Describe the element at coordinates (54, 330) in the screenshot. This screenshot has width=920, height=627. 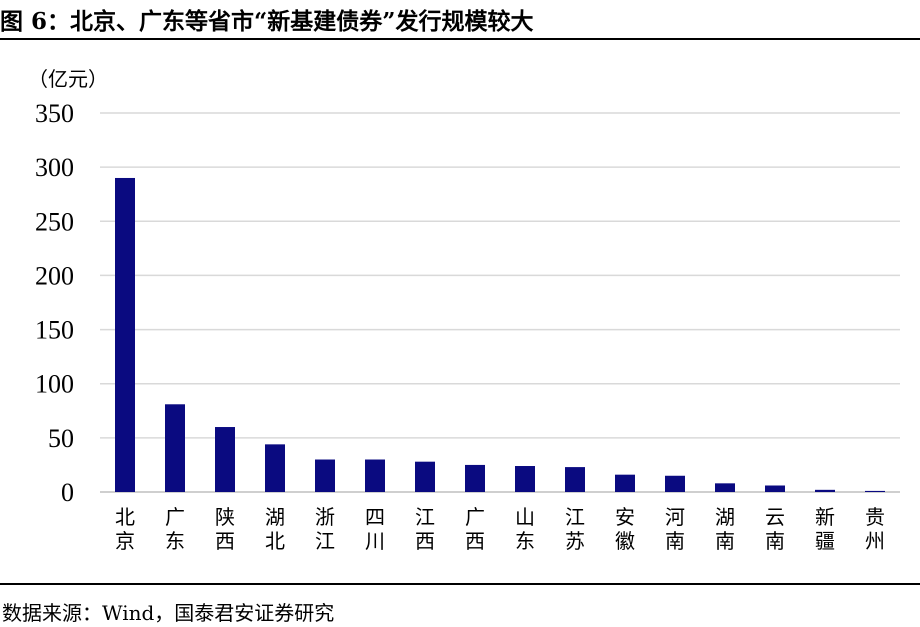
I see `y-tick-label: 150` at that location.